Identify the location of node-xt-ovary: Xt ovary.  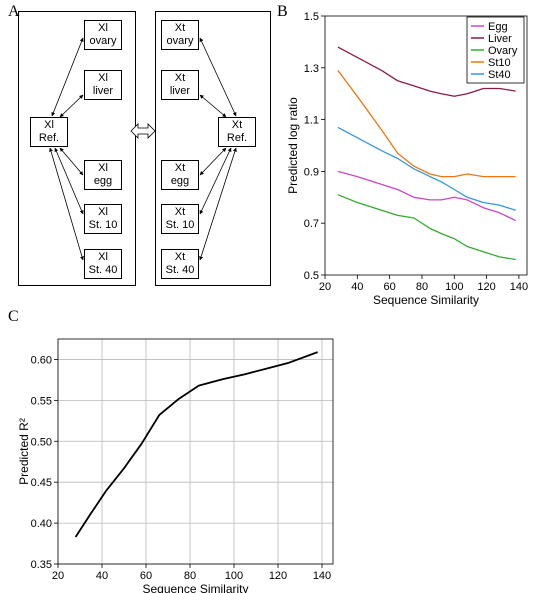
(180, 35).